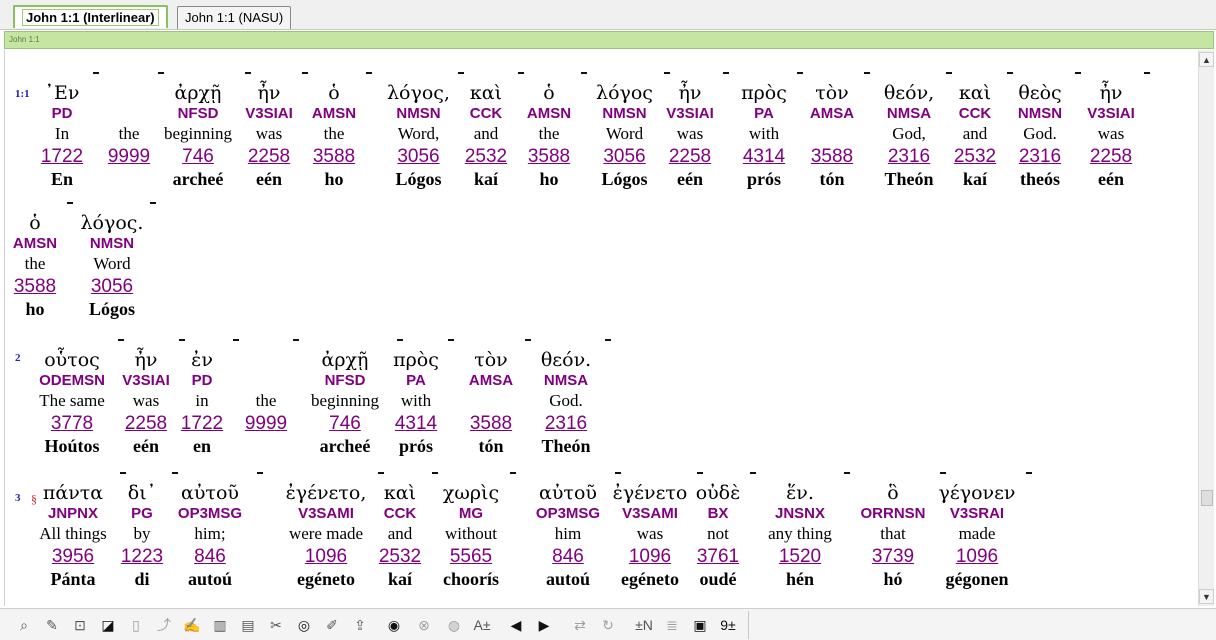  What do you see at coordinates (893, 556) in the screenshot?
I see `strongs-link: 3739` at bounding box center [893, 556].